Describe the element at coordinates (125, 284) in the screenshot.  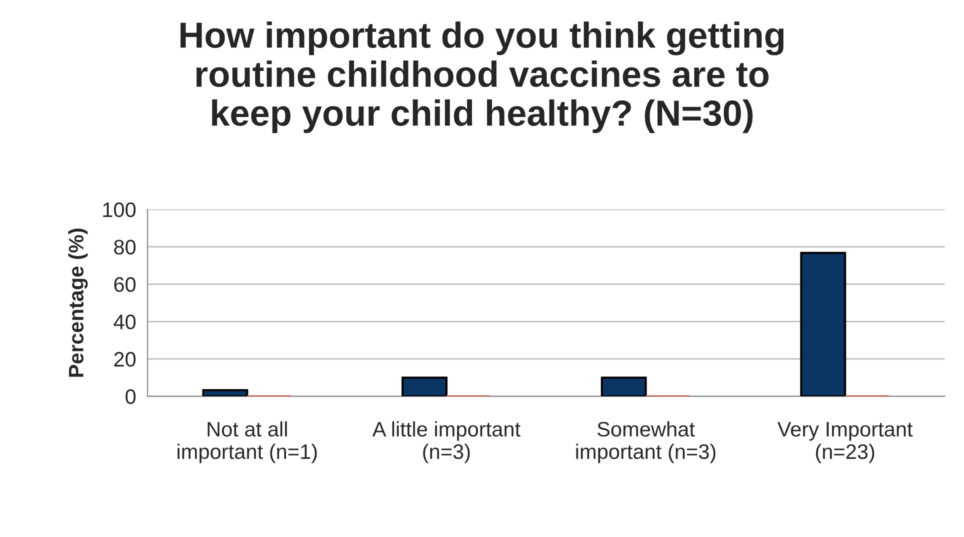
I see `y-tick-label: 60` at that location.